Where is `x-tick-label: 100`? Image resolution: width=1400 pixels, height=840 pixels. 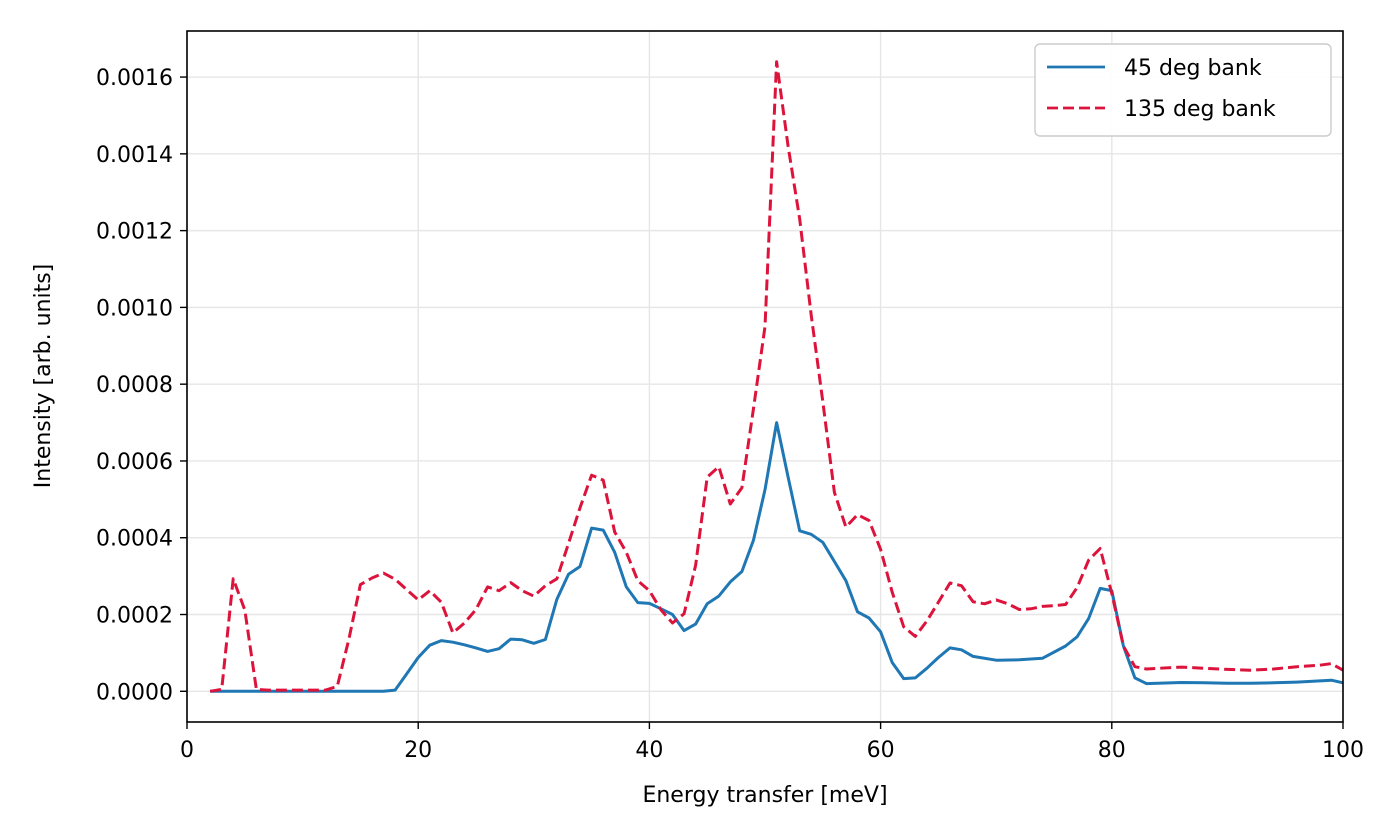
x-tick-label: 100 is located at coordinates (1343, 750).